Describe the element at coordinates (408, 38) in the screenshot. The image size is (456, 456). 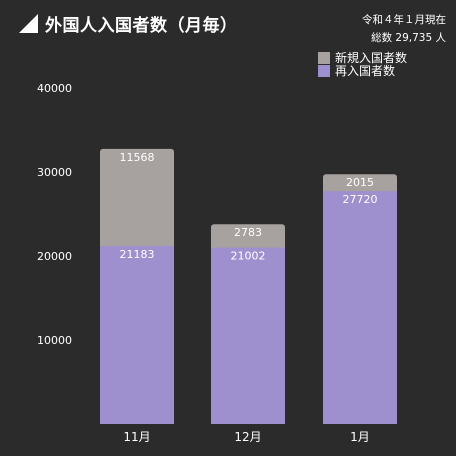
I see `note-total: 総数 29,735 人` at that location.